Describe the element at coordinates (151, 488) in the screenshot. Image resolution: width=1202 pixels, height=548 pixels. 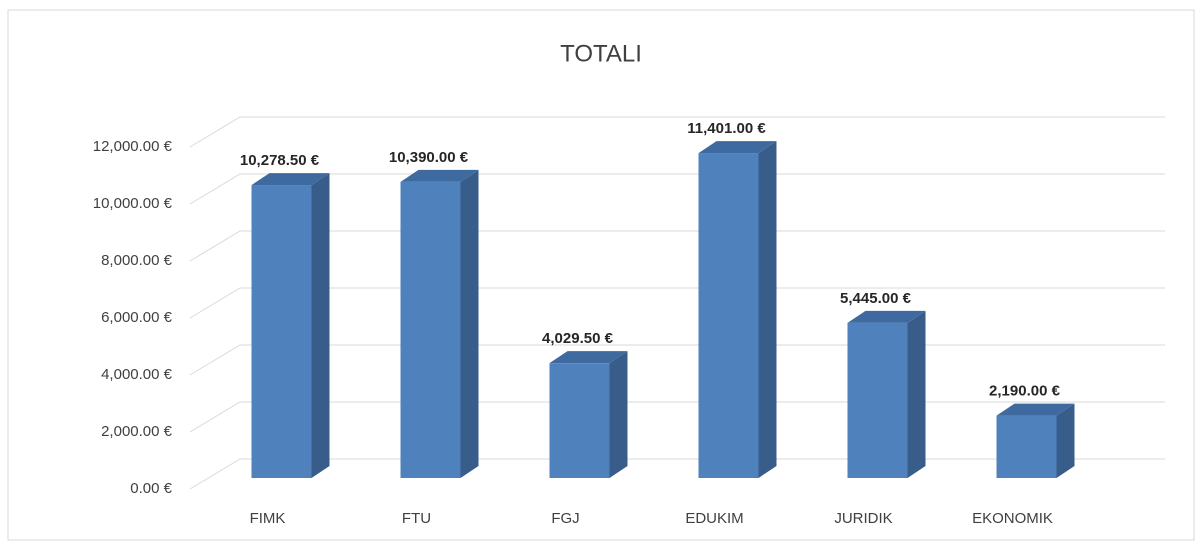
I see `y-tick-label: 0.00 €` at that location.